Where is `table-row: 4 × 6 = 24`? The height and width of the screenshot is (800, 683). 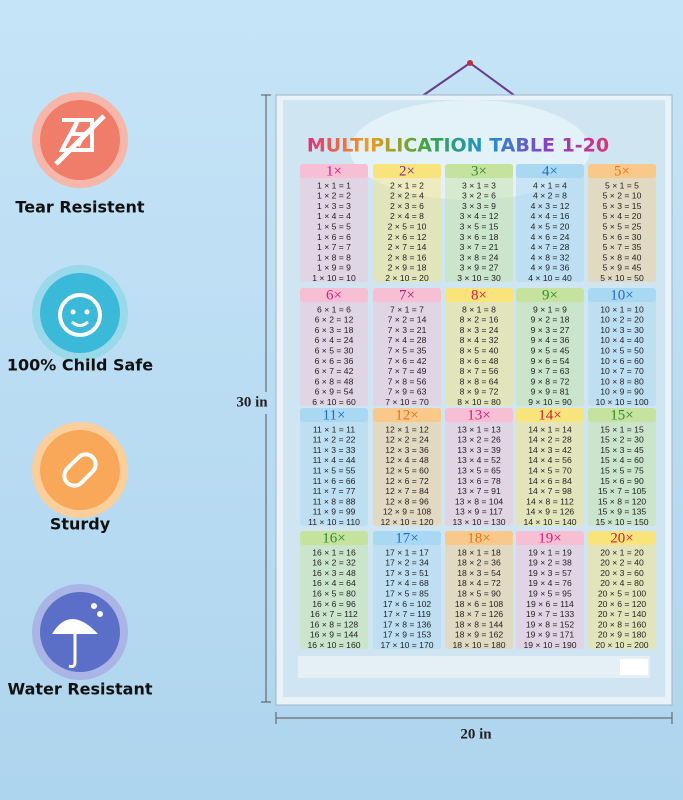
table-row: 4 × 6 = 24 is located at coordinates (550, 237).